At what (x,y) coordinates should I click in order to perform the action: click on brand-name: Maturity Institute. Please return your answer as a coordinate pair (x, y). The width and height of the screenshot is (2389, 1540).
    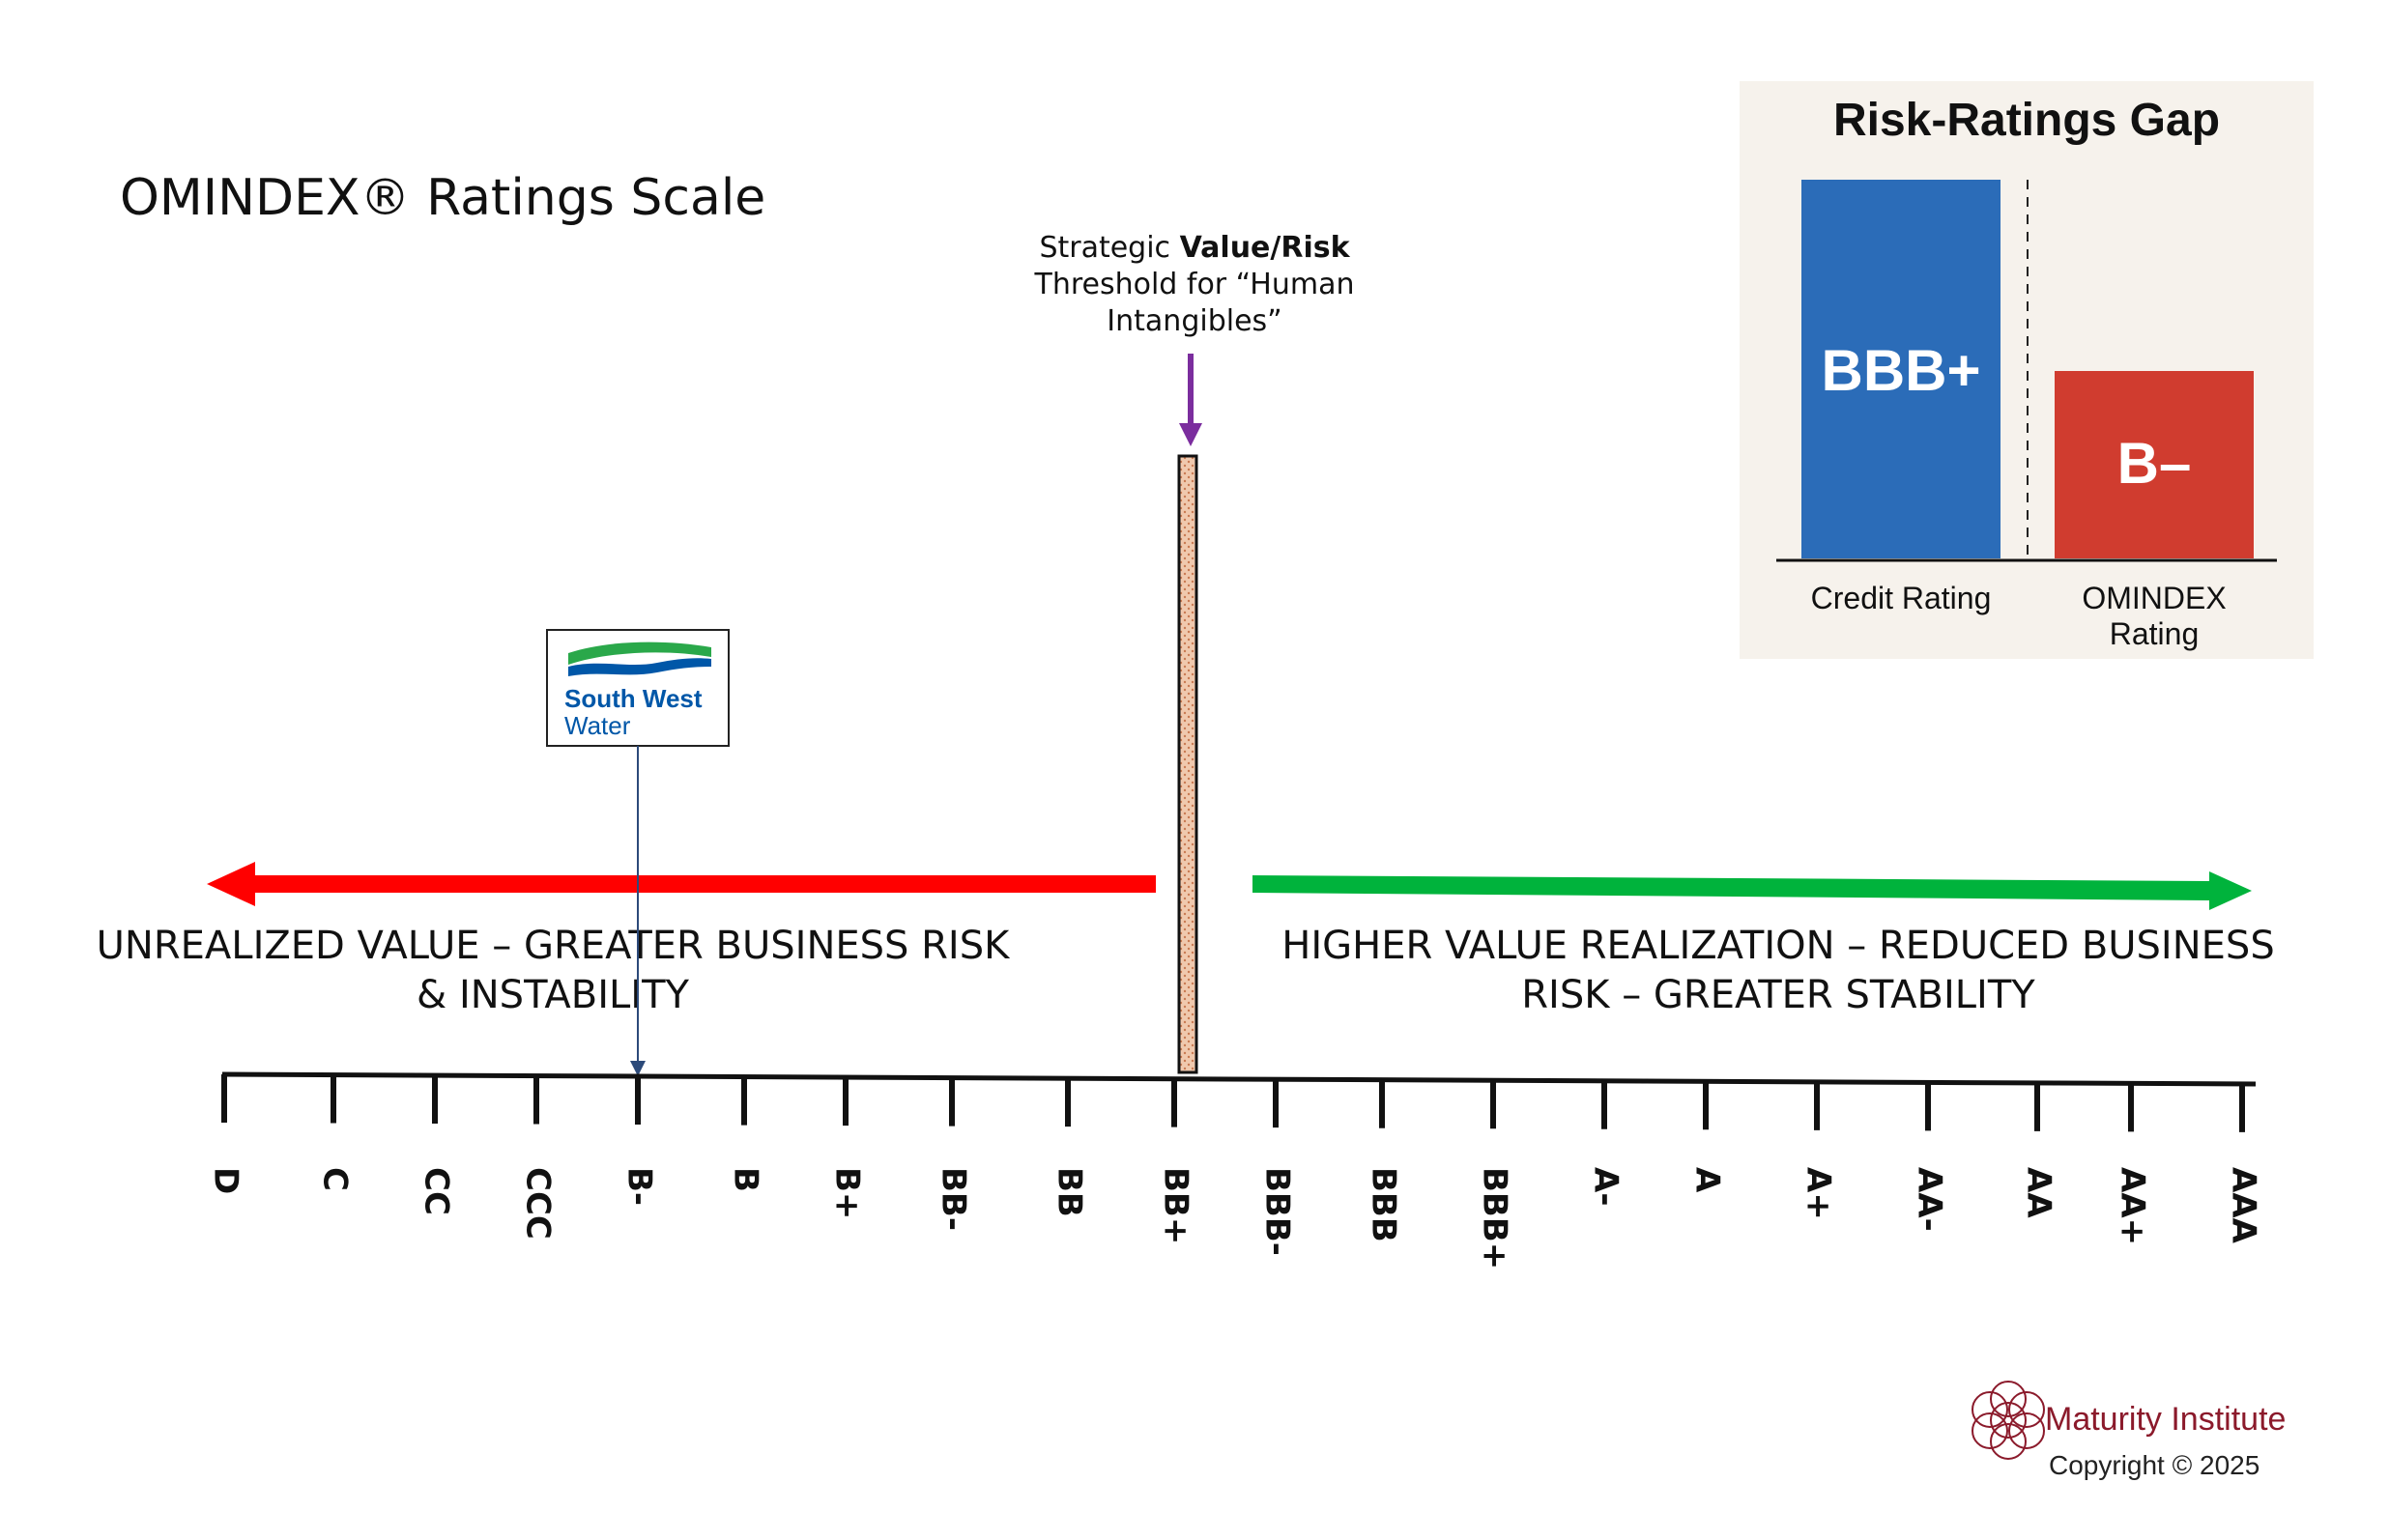
    Looking at the image, I should click on (2165, 1419).